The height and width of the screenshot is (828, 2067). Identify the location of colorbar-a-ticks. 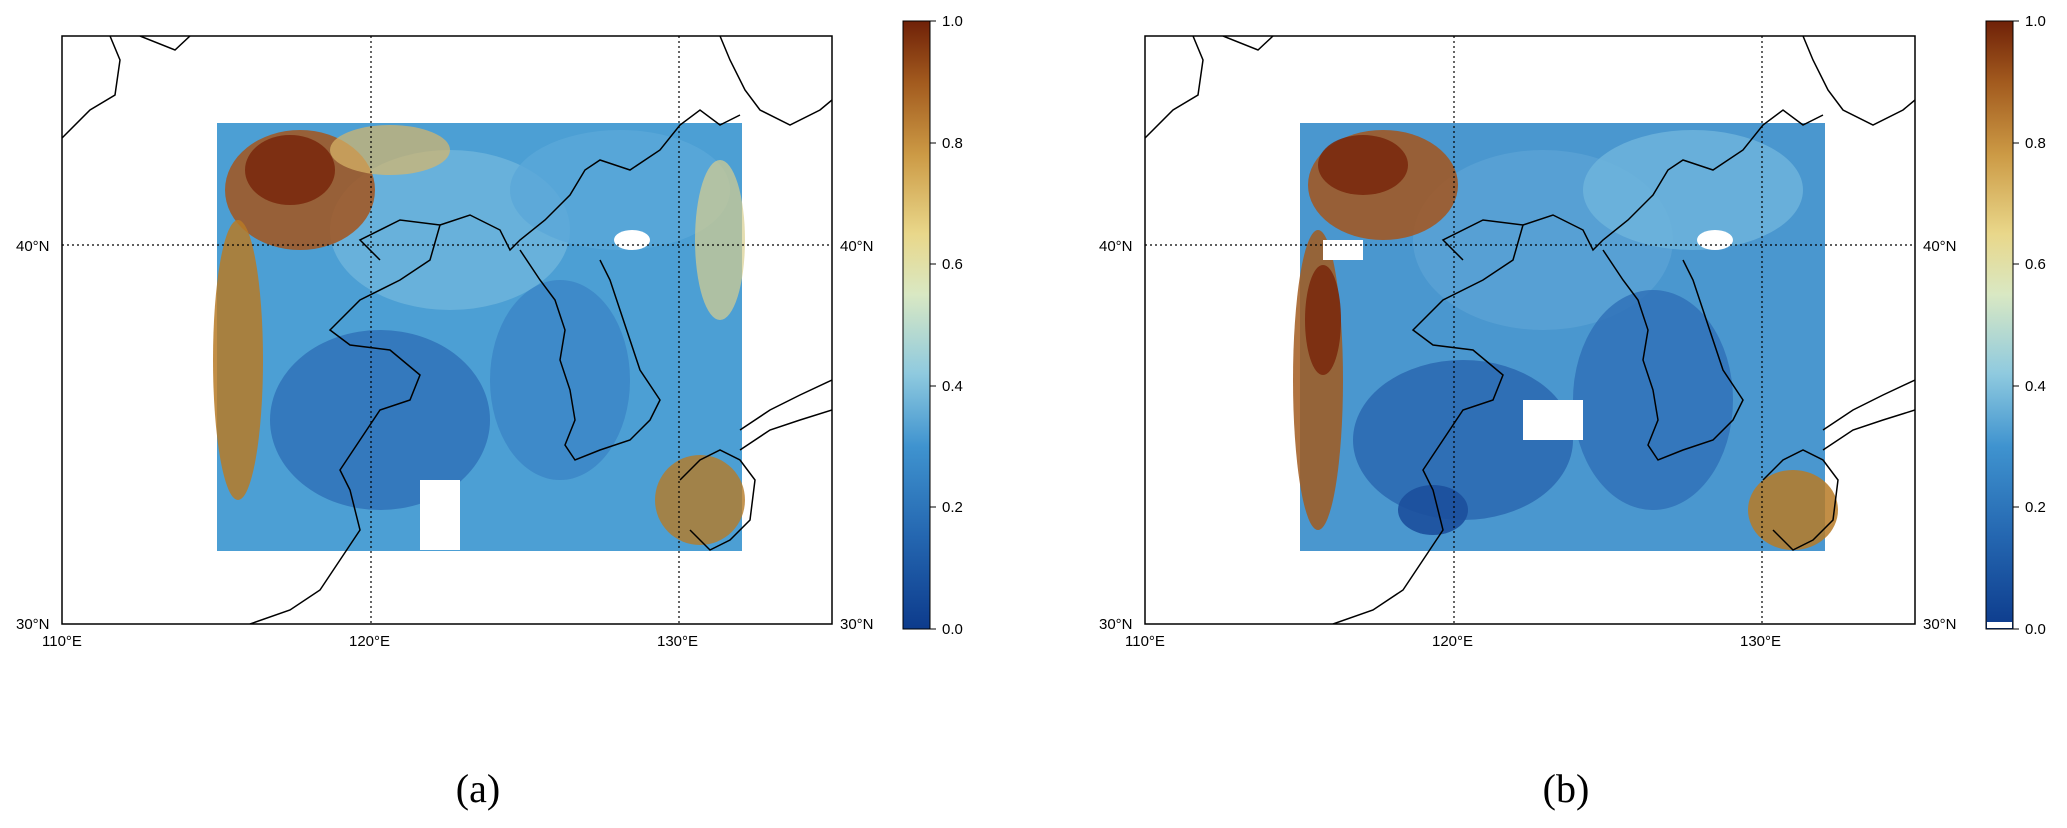
(933, 325).